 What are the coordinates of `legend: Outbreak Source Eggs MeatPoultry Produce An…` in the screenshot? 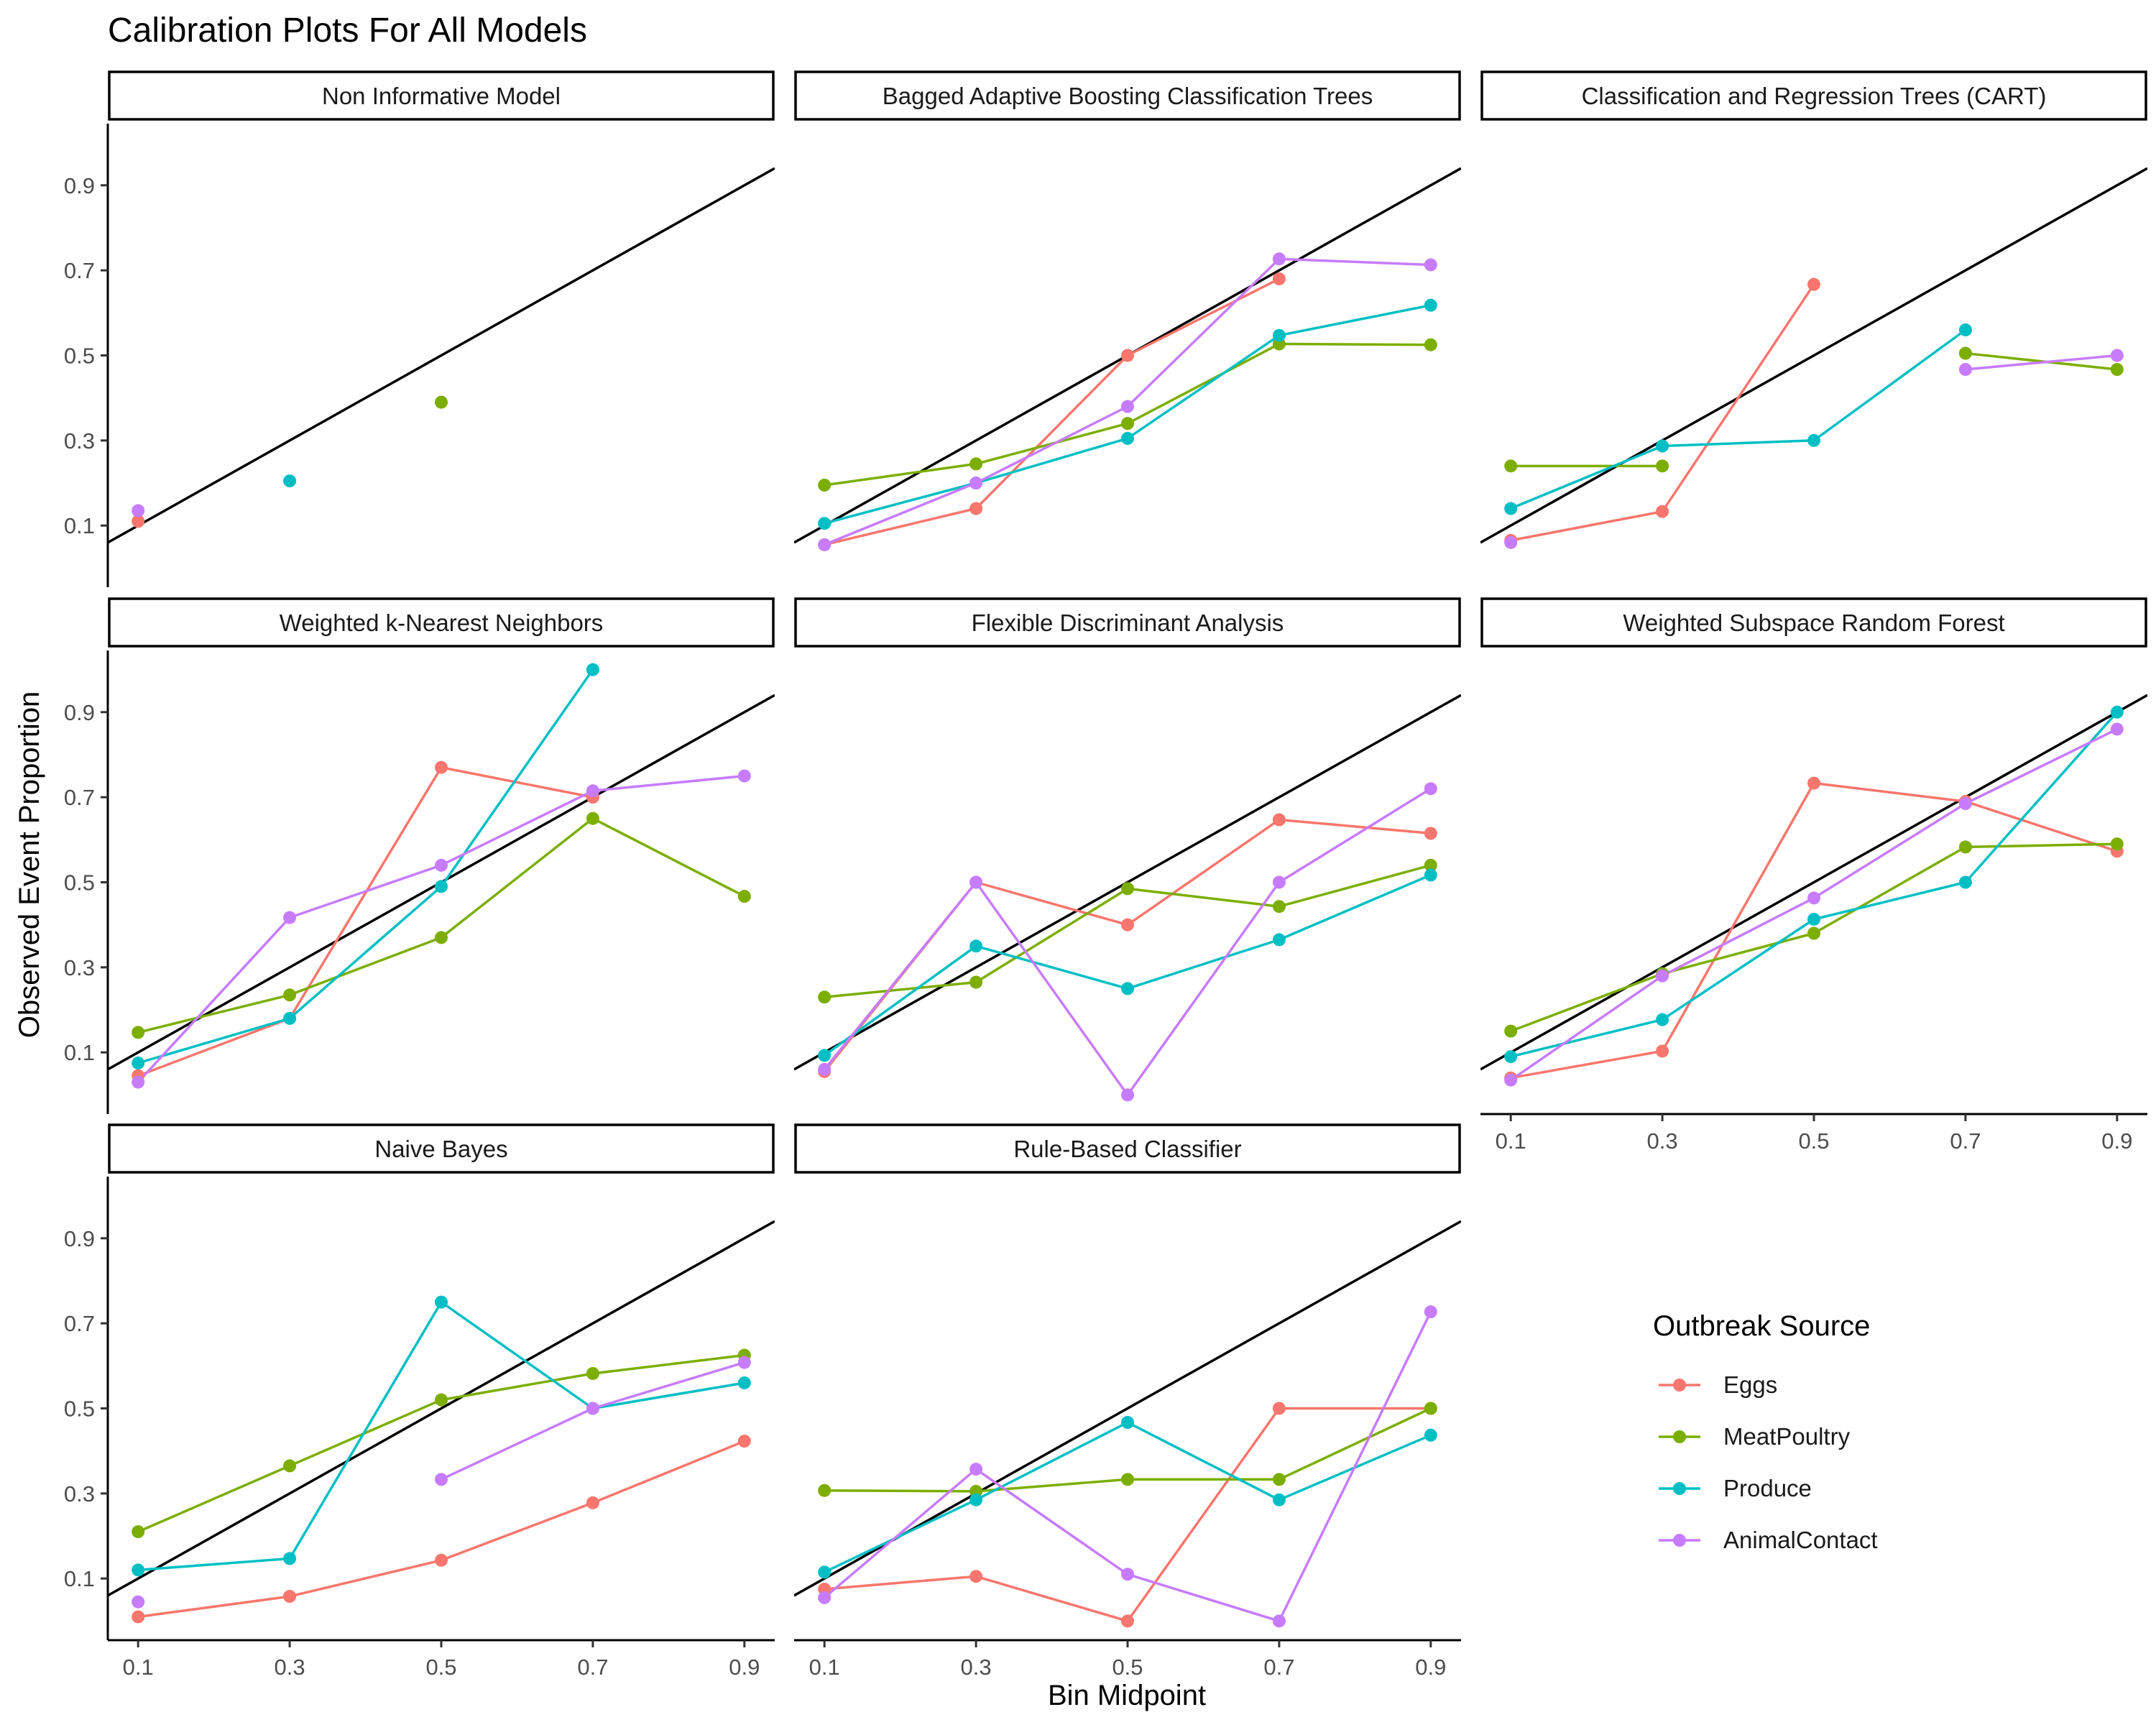 It's located at (1765, 1431).